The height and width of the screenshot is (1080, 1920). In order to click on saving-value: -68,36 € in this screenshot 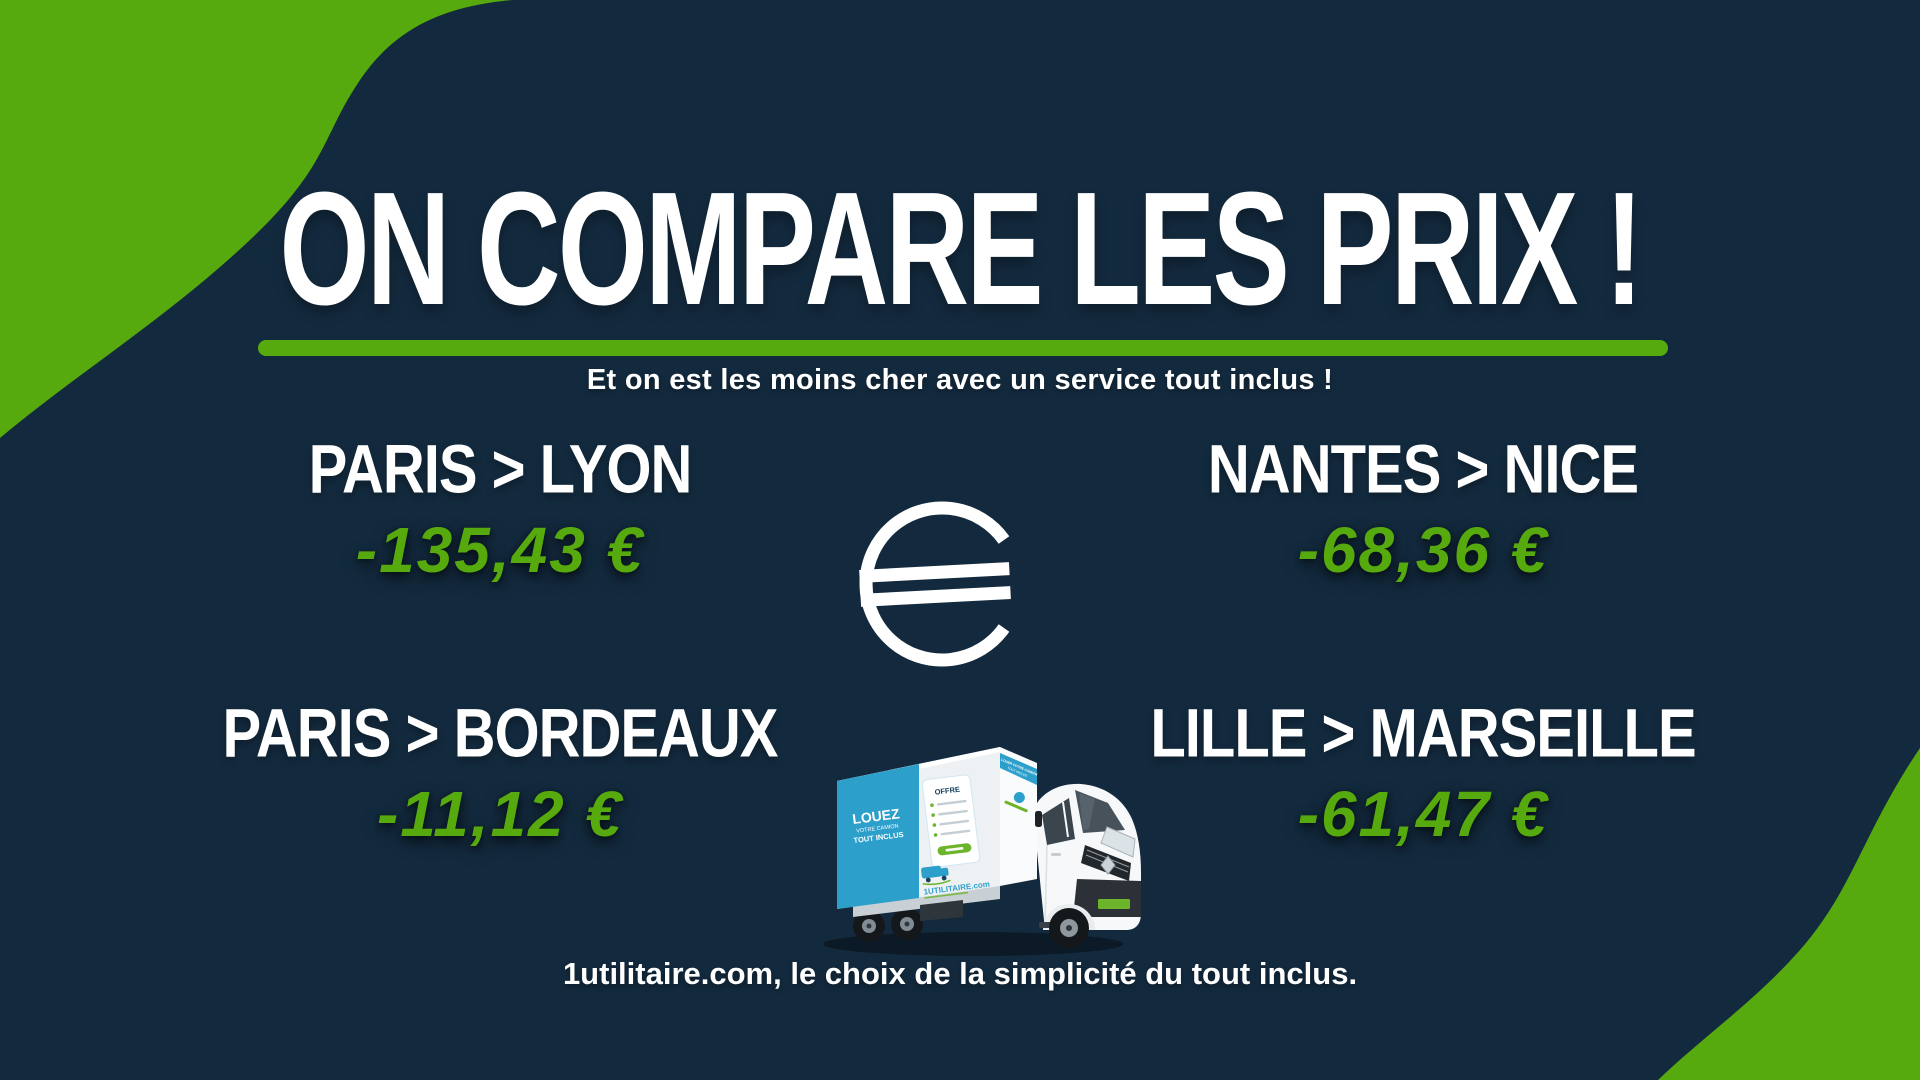, I will do `click(1423, 550)`.